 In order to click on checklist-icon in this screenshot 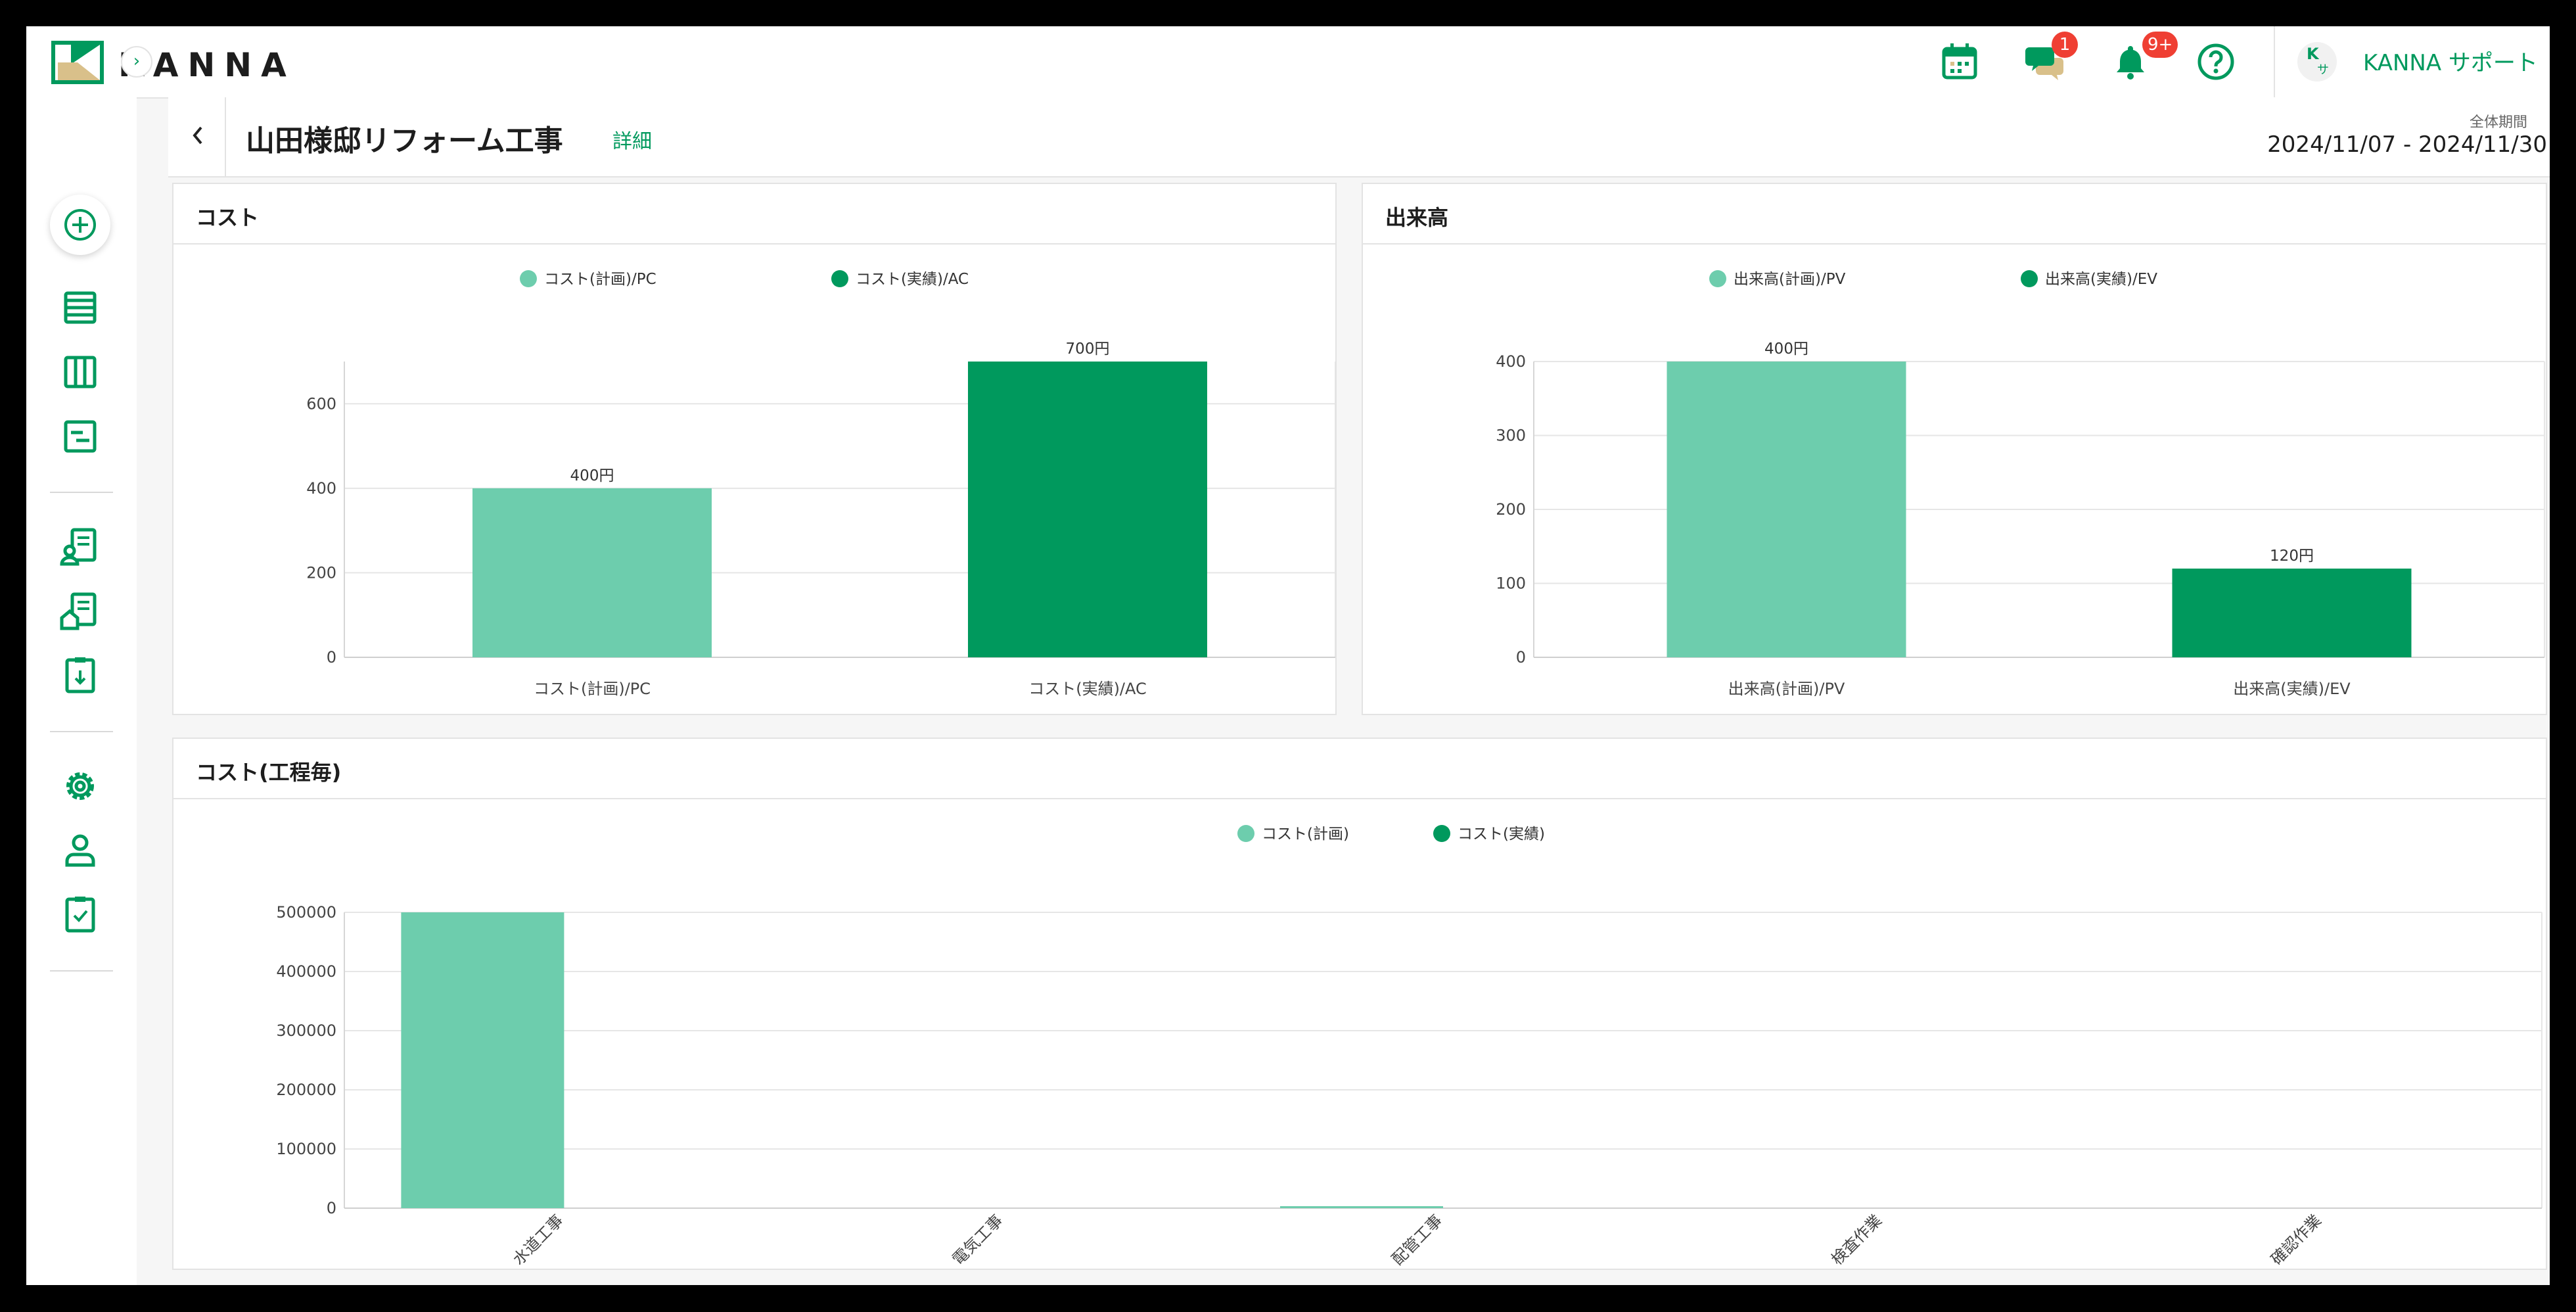, I will do `click(81, 915)`.